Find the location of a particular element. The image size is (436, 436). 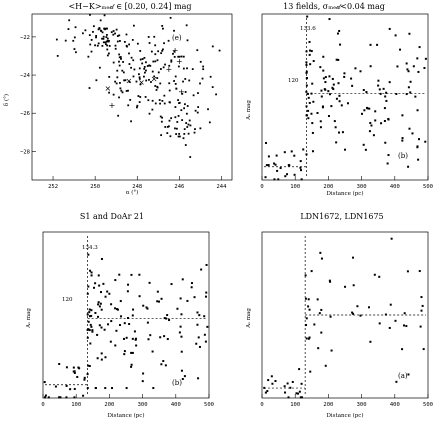

panel-b-title: 13 fields, σₘₑ𝒹<0.04 mag is located at coordinates (334, 6).